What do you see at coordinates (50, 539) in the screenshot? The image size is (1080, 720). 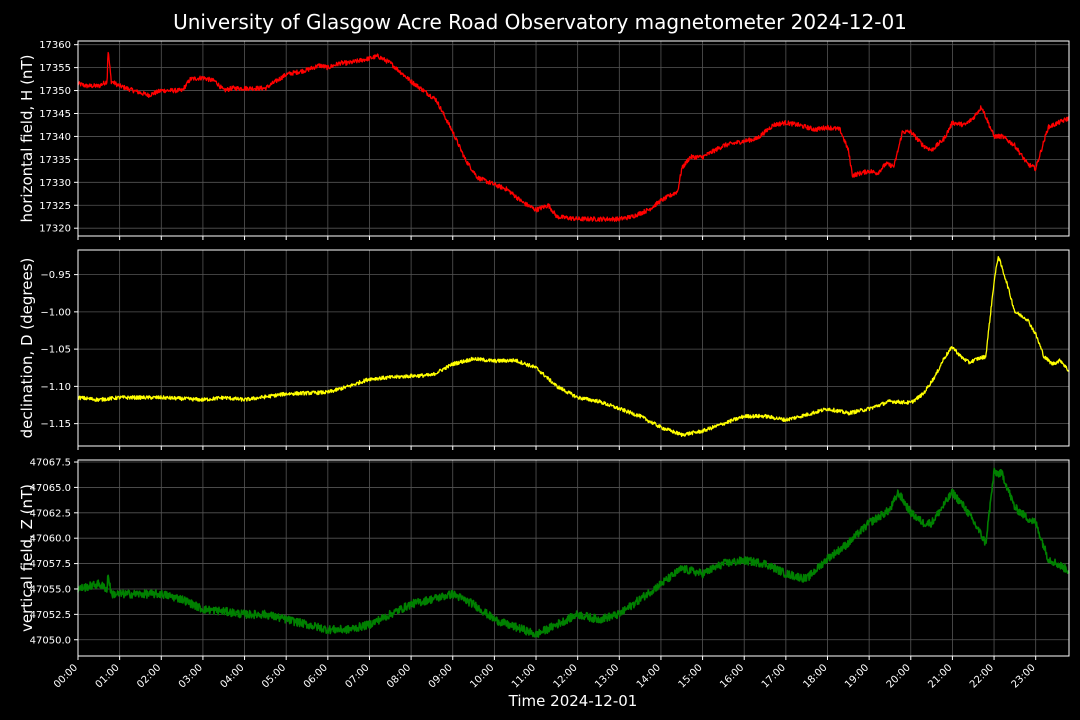 I see `y-tick-label: 47060.0` at bounding box center [50, 539].